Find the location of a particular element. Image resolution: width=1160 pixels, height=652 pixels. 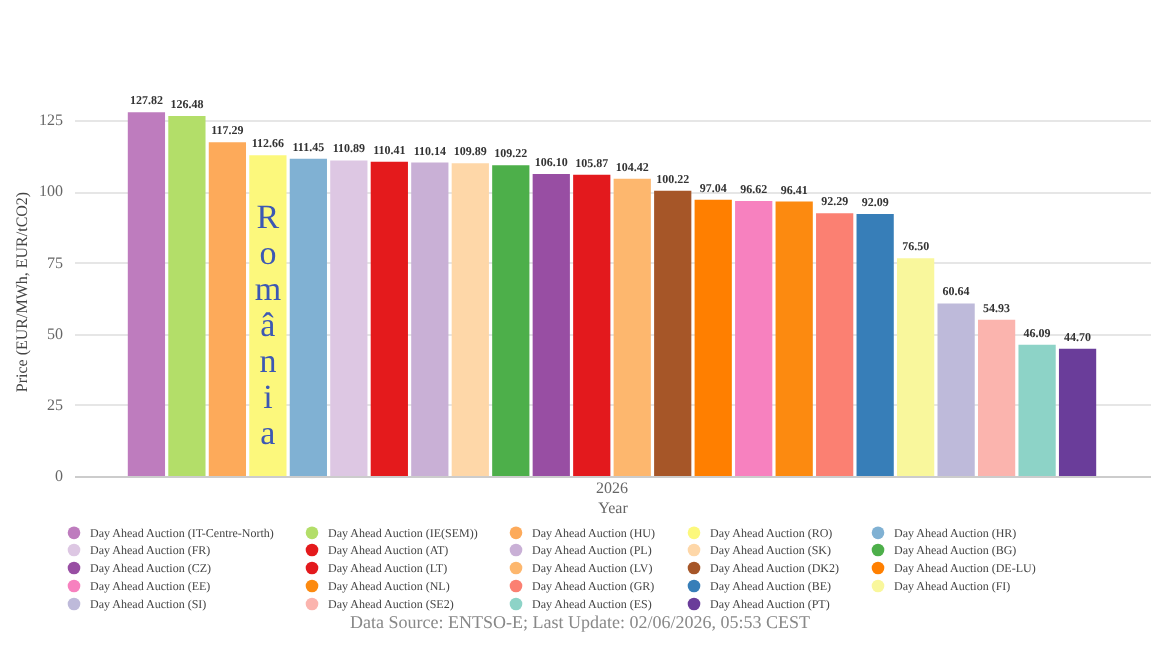

y-tick-label: 25 is located at coordinates (55, 404).